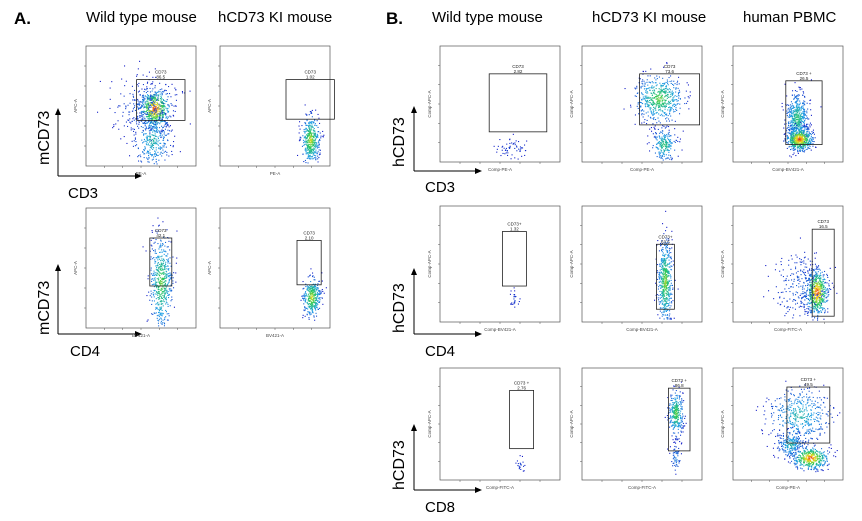  Describe the element at coordinates (83, 193) in the screenshot. I see `x-axis-label-cd3: CD3` at that location.